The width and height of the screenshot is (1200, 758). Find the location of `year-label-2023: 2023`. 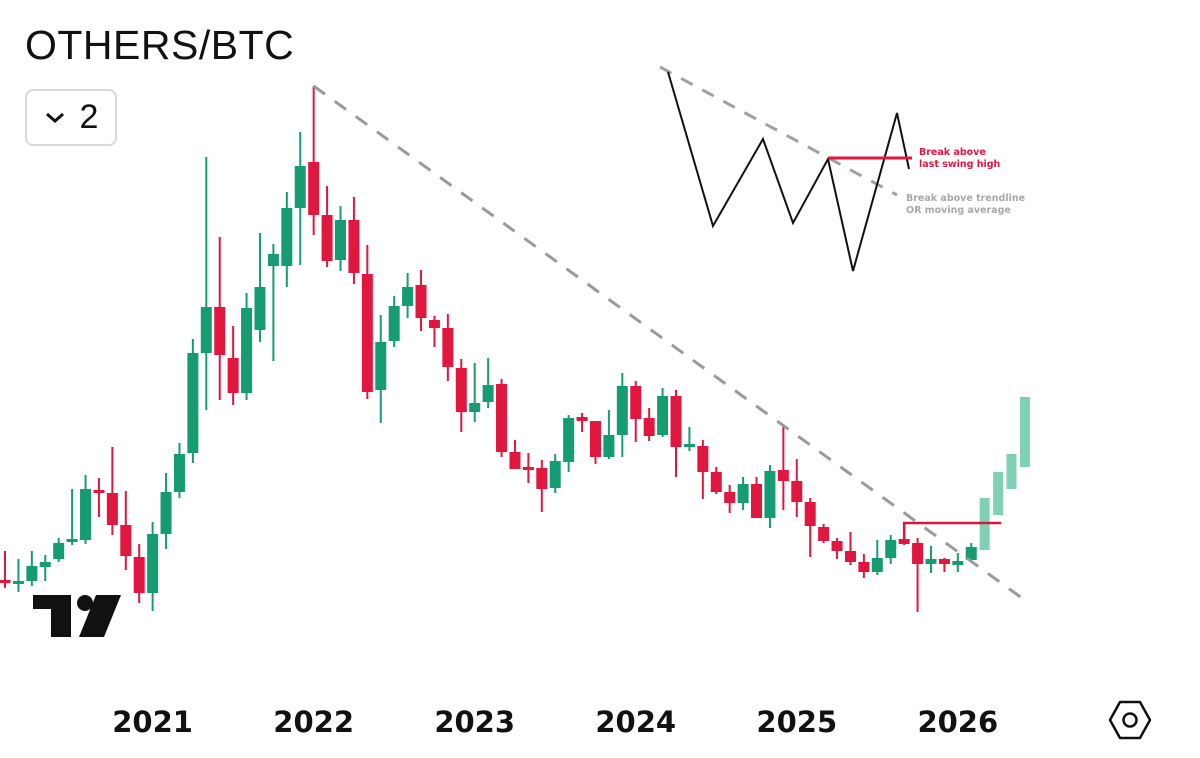

year-label-2023: 2023 is located at coordinates (474, 722).